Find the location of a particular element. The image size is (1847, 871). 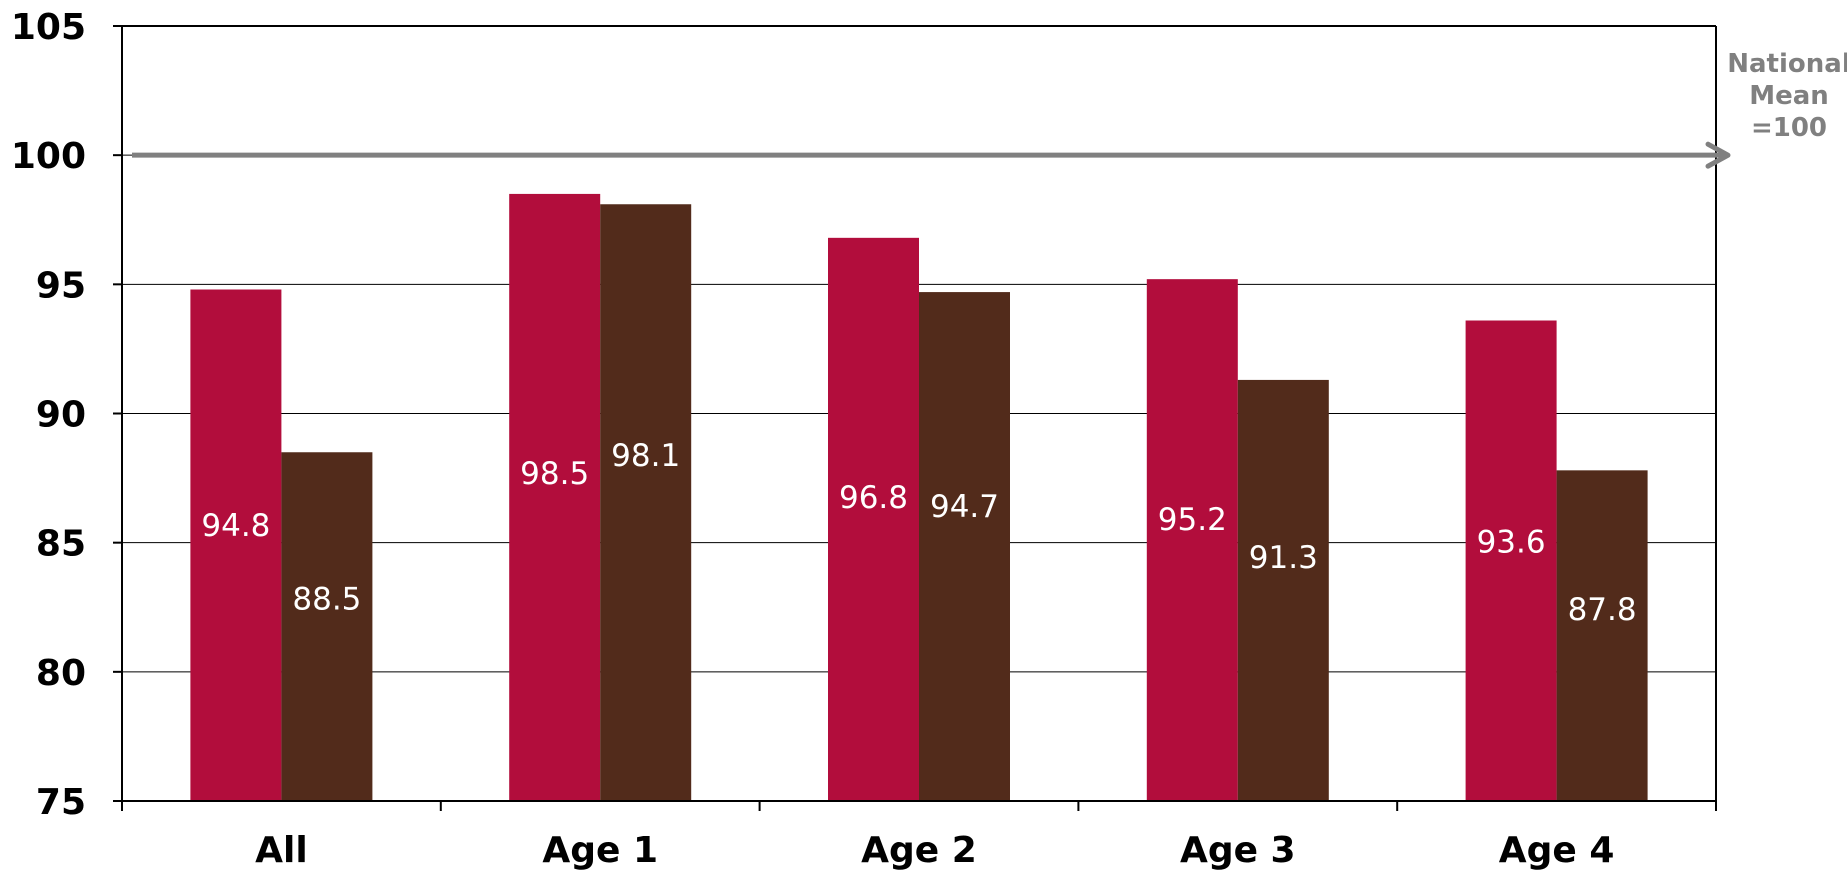

reference-label-line-3: =100 is located at coordinates (1789, 128).